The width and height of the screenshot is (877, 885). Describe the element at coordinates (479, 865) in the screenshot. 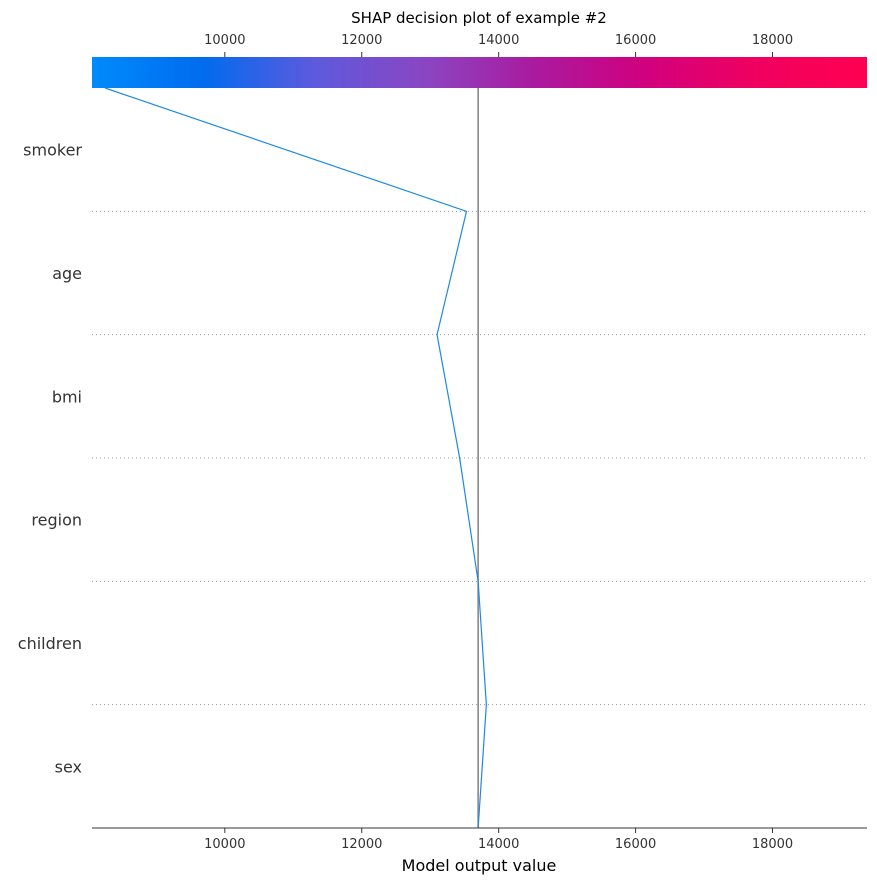

I see `x-axis-label: Model output value` at that location.